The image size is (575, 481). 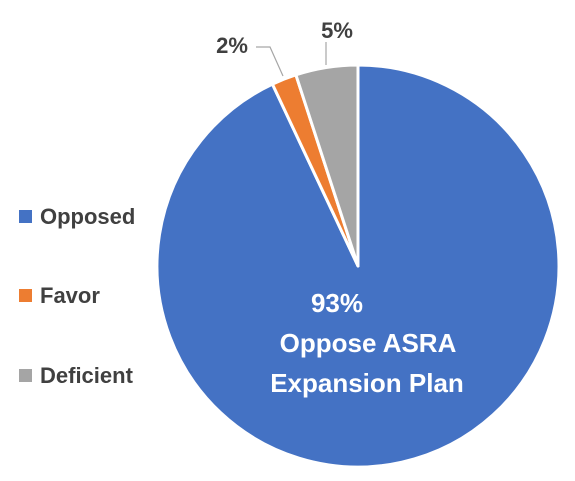 What do you see at coordinates (337, 30) in the screenshot?
I see `data-label-deficient: 5%` at bounding box center [337, 30].